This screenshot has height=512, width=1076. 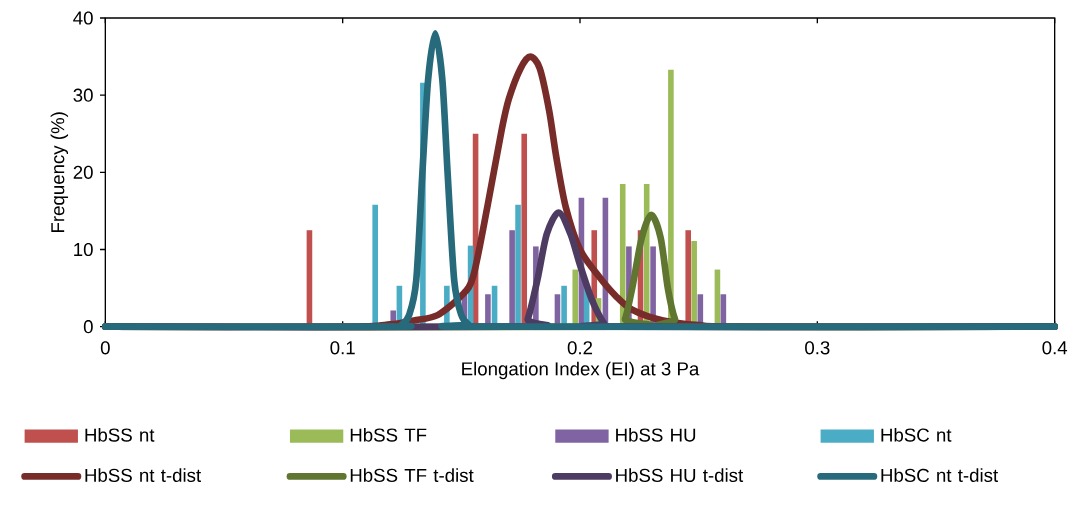 I want to click on legend-label: HbSS TF, so click(x=388, y=434).